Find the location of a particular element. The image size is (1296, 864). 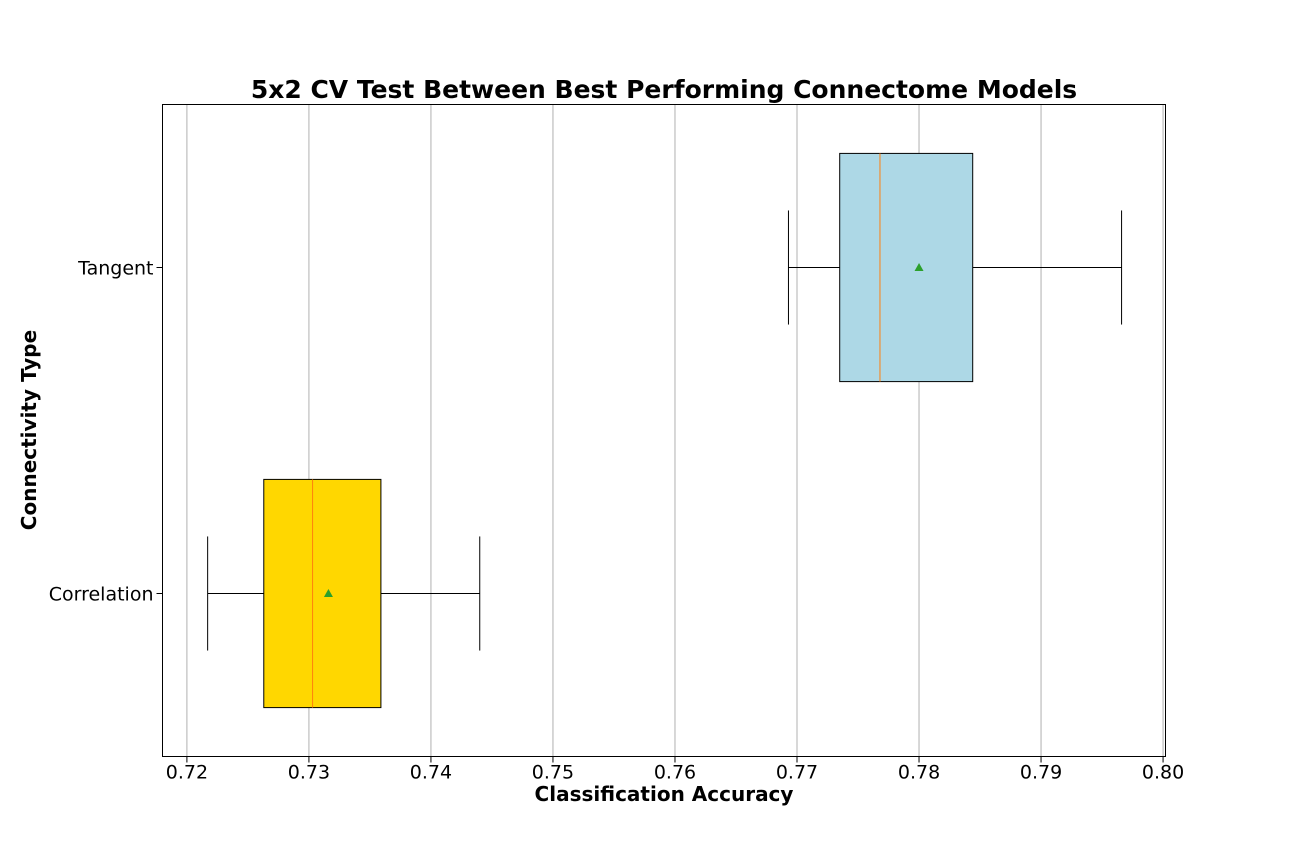

x-axis-label: Classification Accuracy is located at coordinates (664, 794).